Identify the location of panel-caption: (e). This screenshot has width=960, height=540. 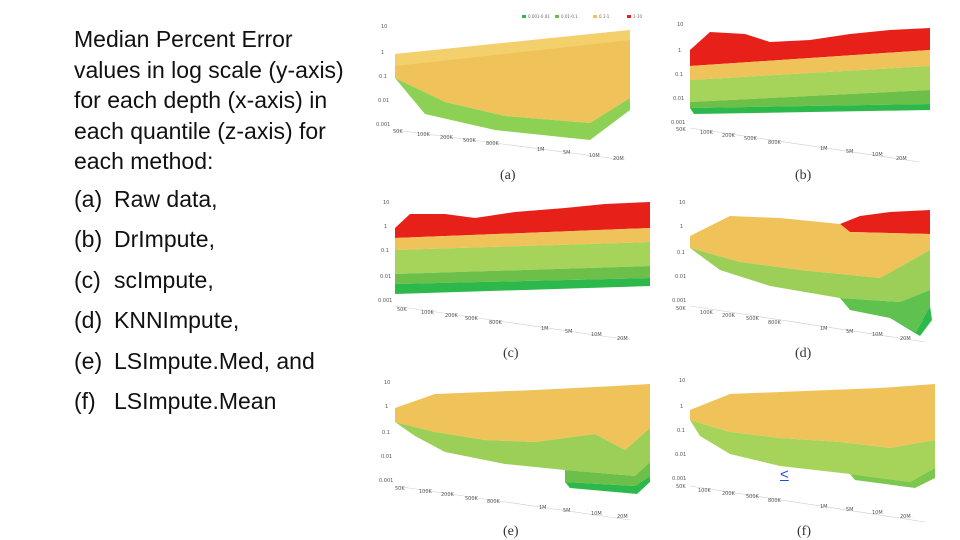
(511, 531).